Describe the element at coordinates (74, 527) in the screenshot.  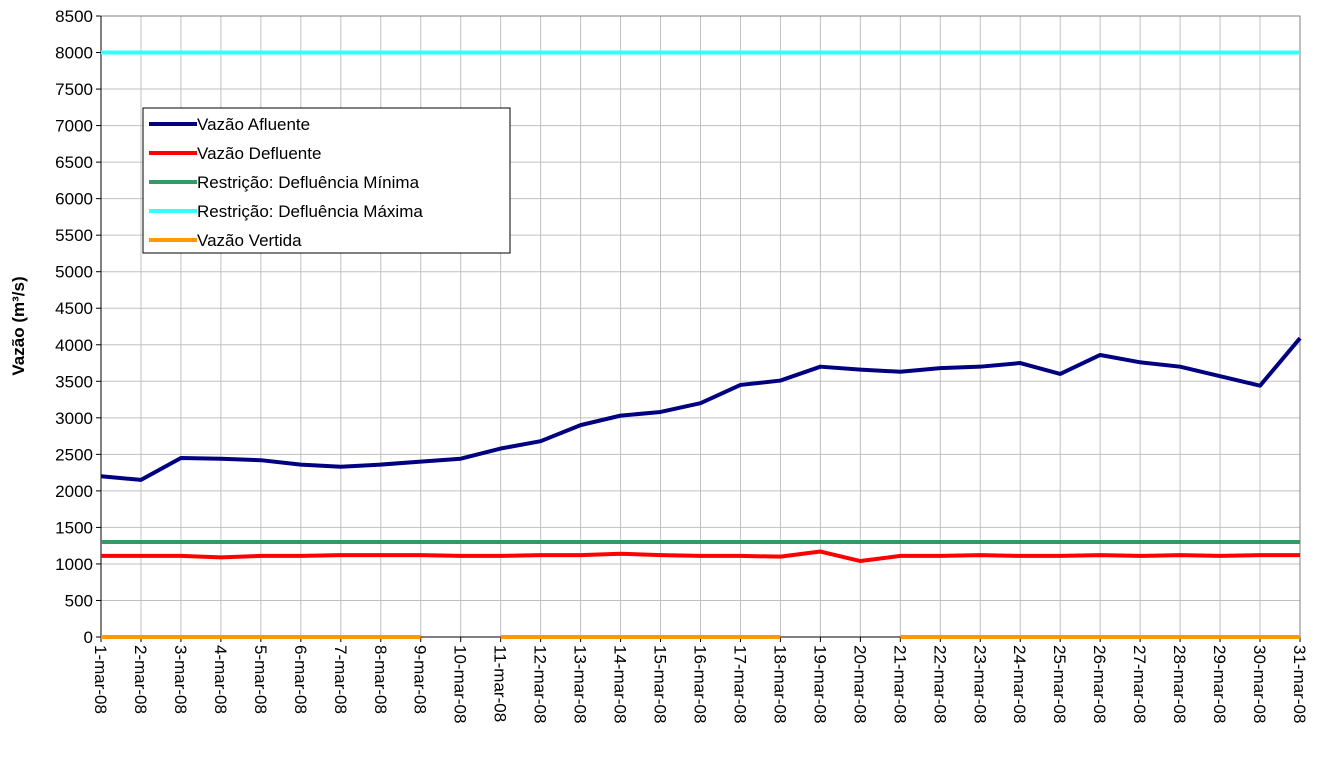
I see `y-tick-label: 1500` at that location.